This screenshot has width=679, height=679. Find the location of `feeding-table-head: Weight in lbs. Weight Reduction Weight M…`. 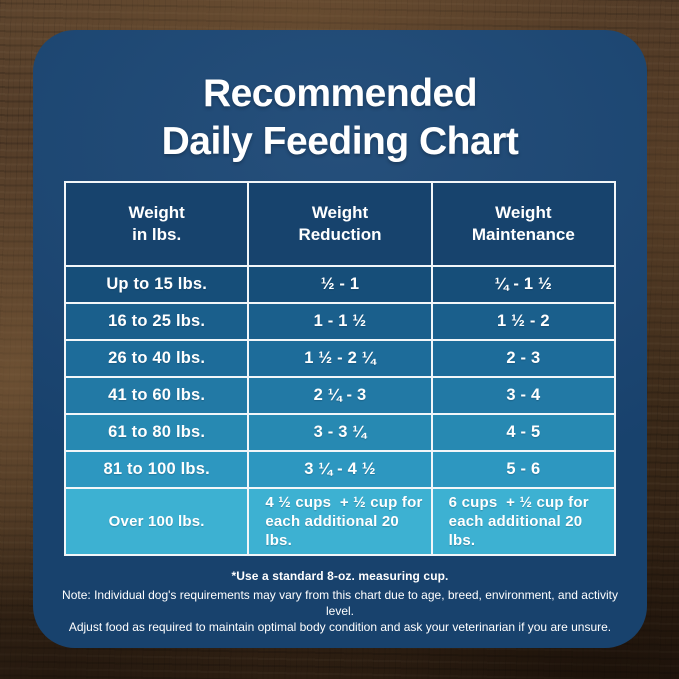

feeding-table-head: Weight in lbs. Weight Reduction Weight M… is located at coordinates (340, 224).